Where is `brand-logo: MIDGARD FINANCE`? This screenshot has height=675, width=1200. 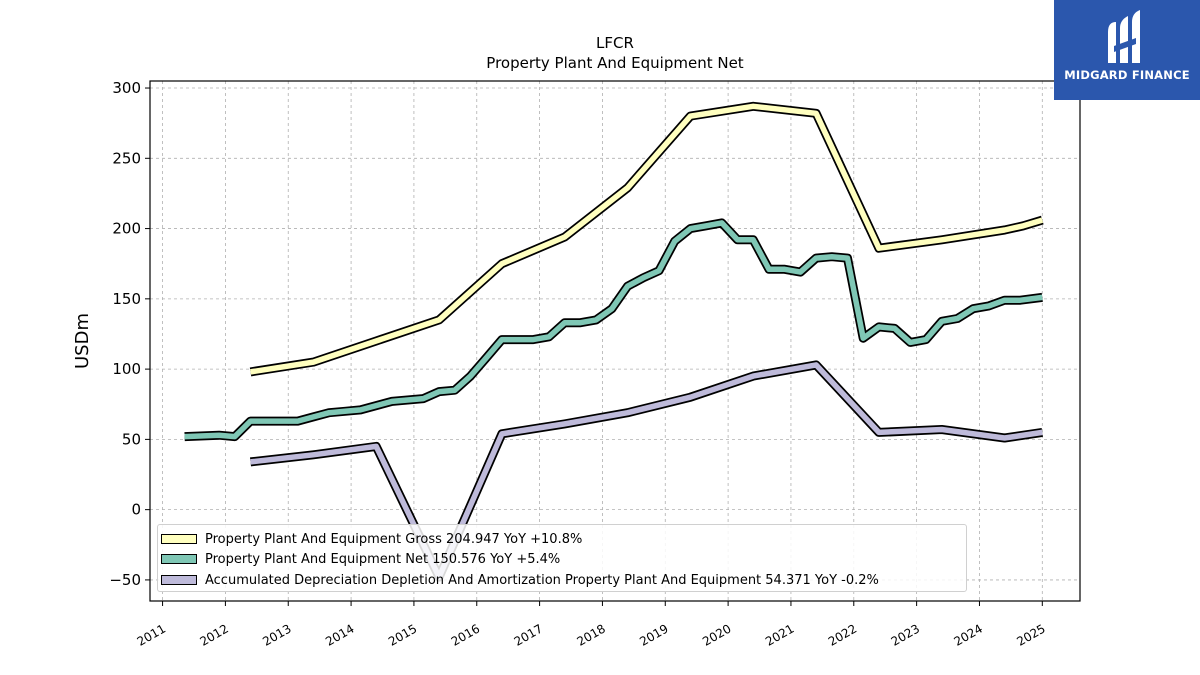 brand-logo: MIDGARD FINANCE is located at coordinates (1127, 50).